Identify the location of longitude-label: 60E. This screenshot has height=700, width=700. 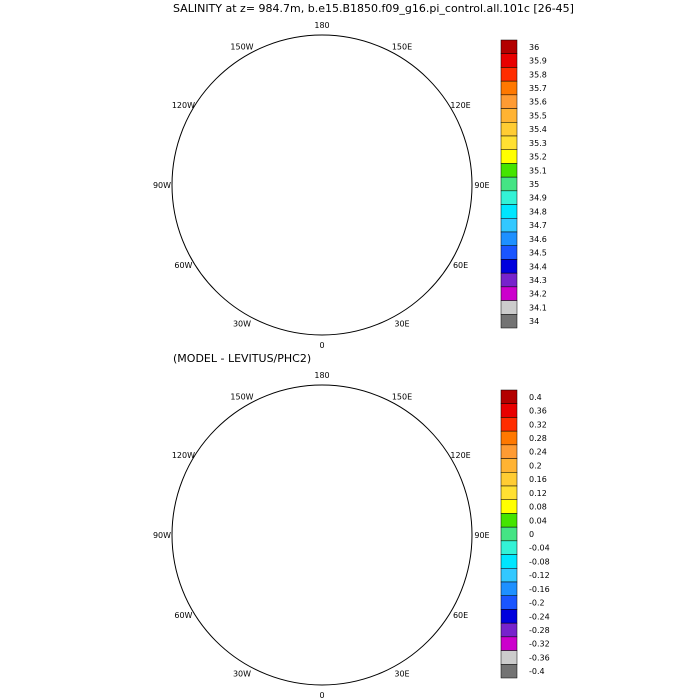
(460, 265).